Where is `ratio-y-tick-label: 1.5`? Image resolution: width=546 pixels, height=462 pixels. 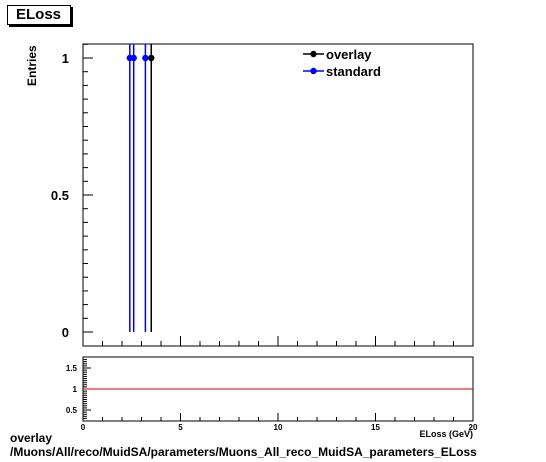 ratio-y-tick-label: 1.5 is located at coordinates (72, 368).